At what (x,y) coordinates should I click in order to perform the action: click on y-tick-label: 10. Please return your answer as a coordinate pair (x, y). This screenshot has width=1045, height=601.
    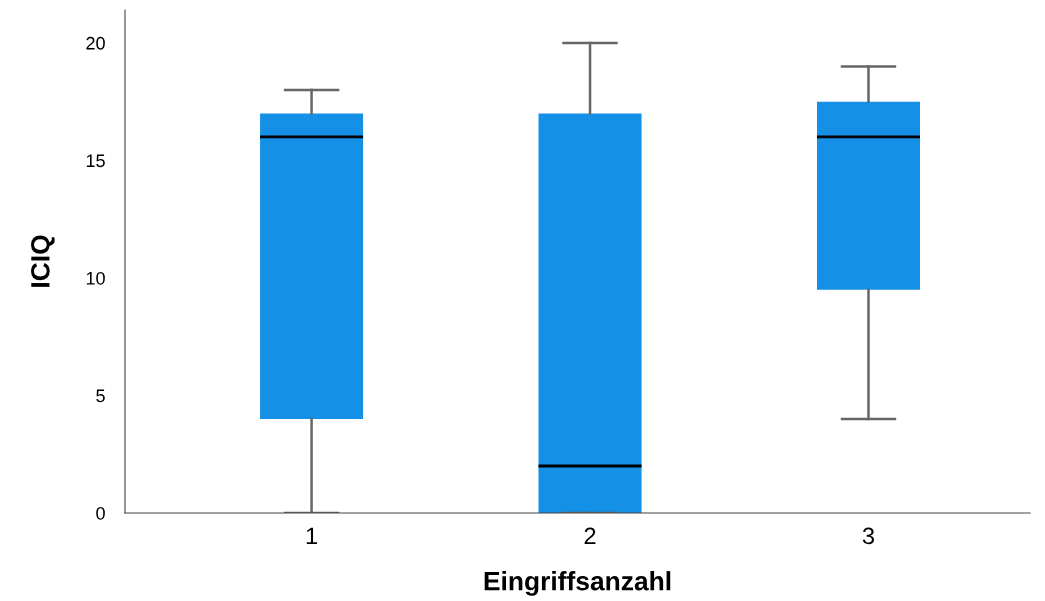
    Looking at the image, I should click on (95, 278).